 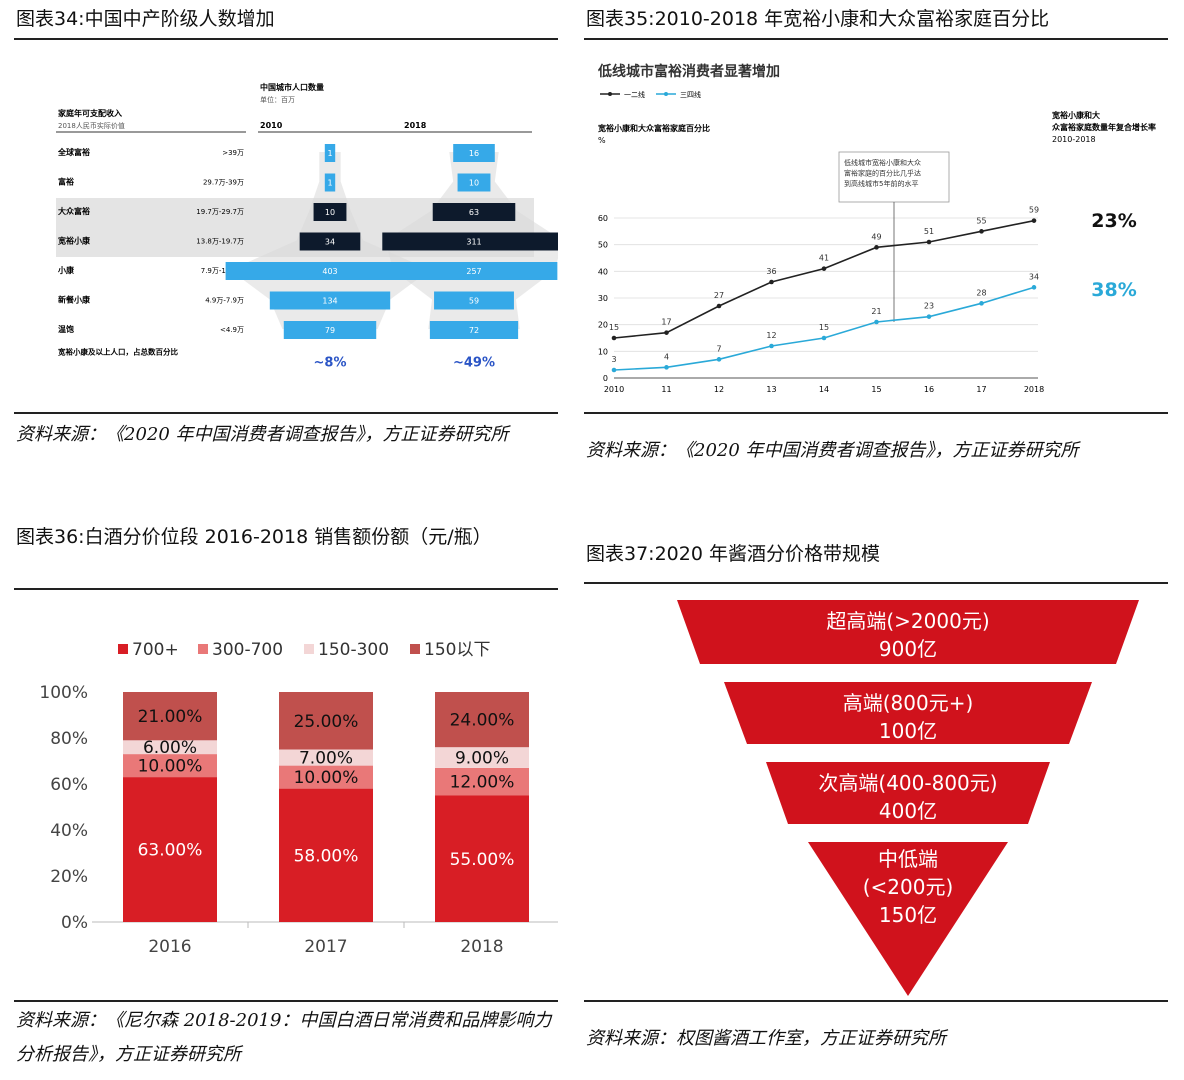 What do you see at coordinates (74, 300) in the screenshot?
I see `row-name: 新餐小康` at bounding box center [74, 300].